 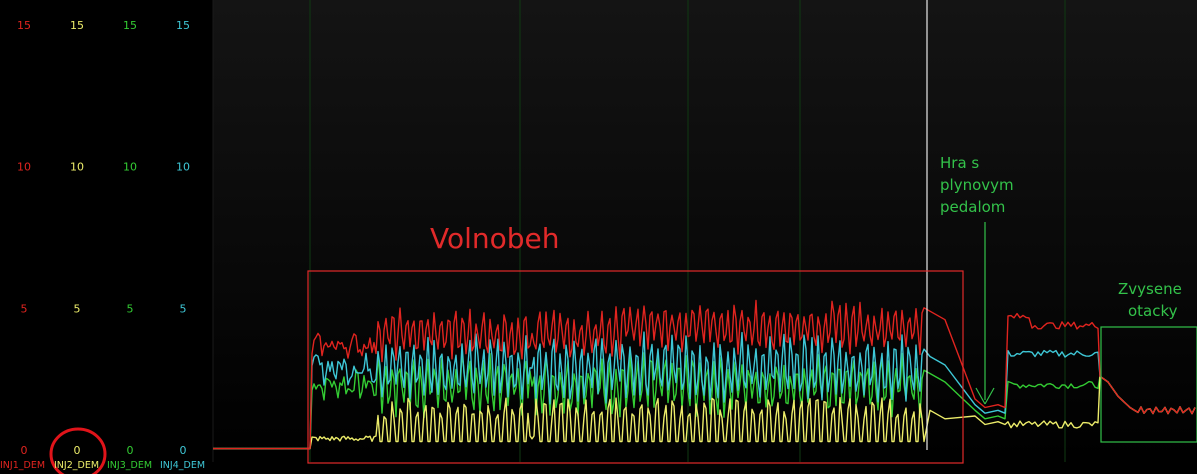 What do you see at coordinates (959, 163) in the screenshot?
I see `throttle-label-line1: Hra s` at bounding box center [959, 163].